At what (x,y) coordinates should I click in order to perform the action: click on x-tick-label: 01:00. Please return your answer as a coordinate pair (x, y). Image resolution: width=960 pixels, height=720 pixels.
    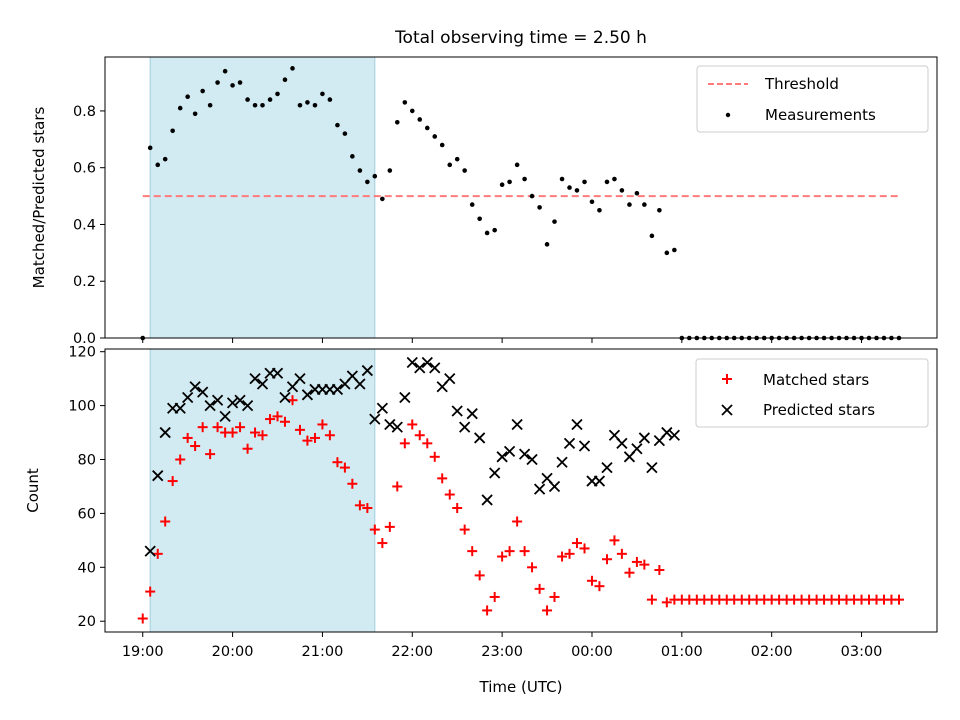
    Looking at the image, I should click on (682, 652).